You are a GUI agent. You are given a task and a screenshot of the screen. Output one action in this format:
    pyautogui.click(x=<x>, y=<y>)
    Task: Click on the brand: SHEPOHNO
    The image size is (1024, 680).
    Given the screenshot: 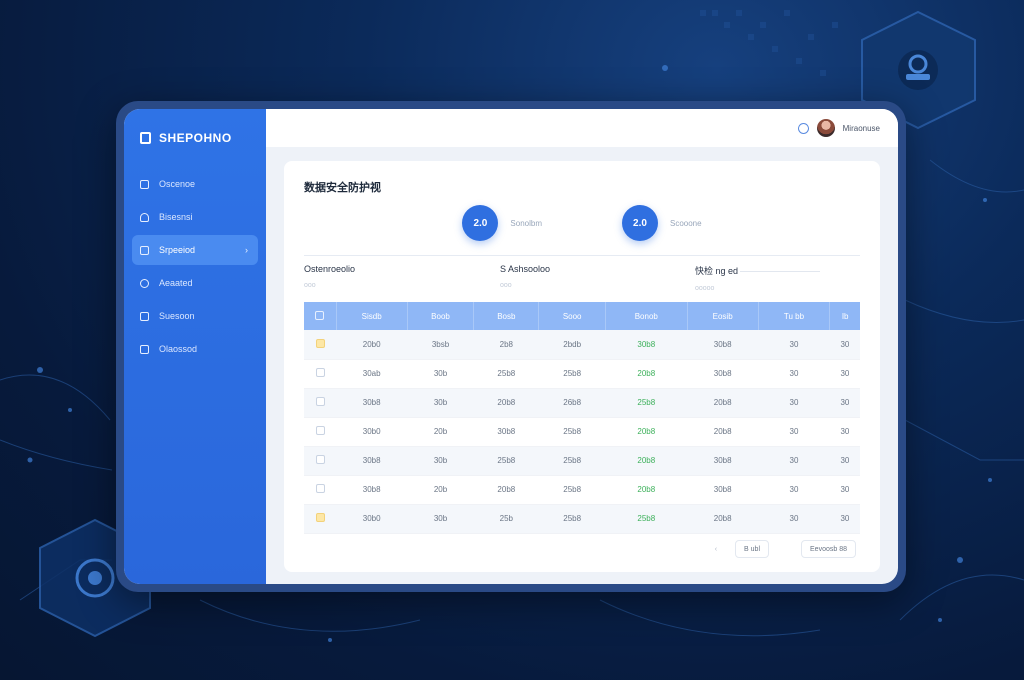 What is the action you would take?
    pyautogui.click(x=195, y=138)
    